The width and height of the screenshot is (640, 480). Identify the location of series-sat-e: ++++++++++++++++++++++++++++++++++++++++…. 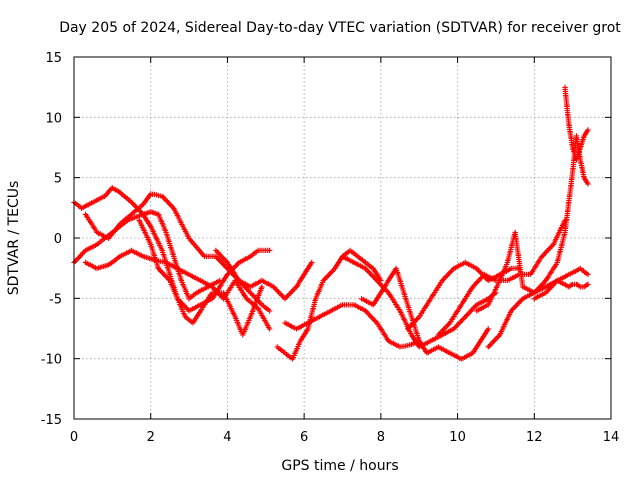
(200, 278).